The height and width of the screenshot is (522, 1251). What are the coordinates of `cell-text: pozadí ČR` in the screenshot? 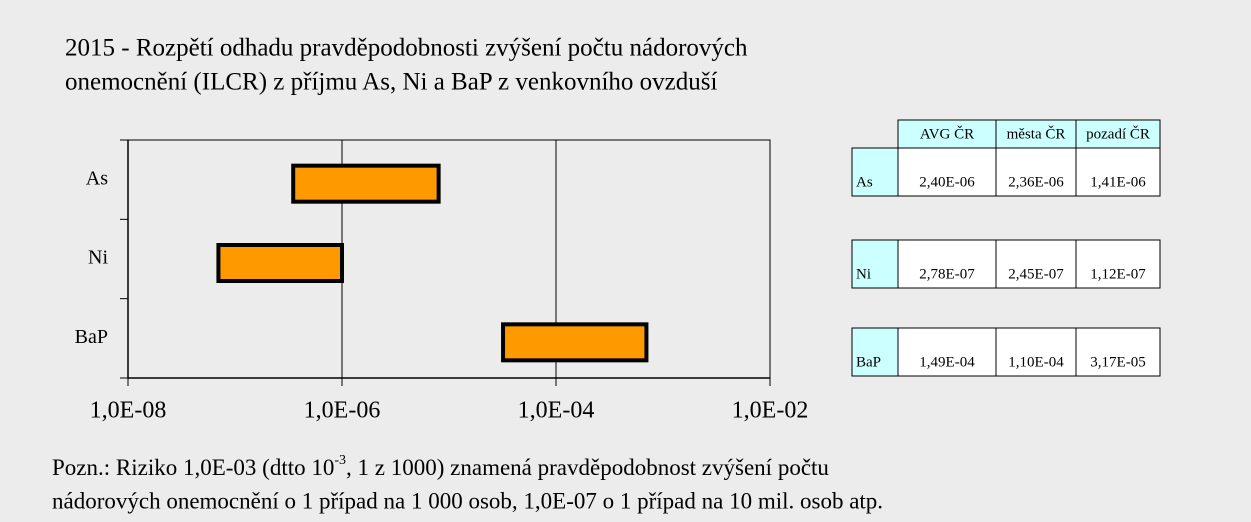 It's located at (1118, 133).